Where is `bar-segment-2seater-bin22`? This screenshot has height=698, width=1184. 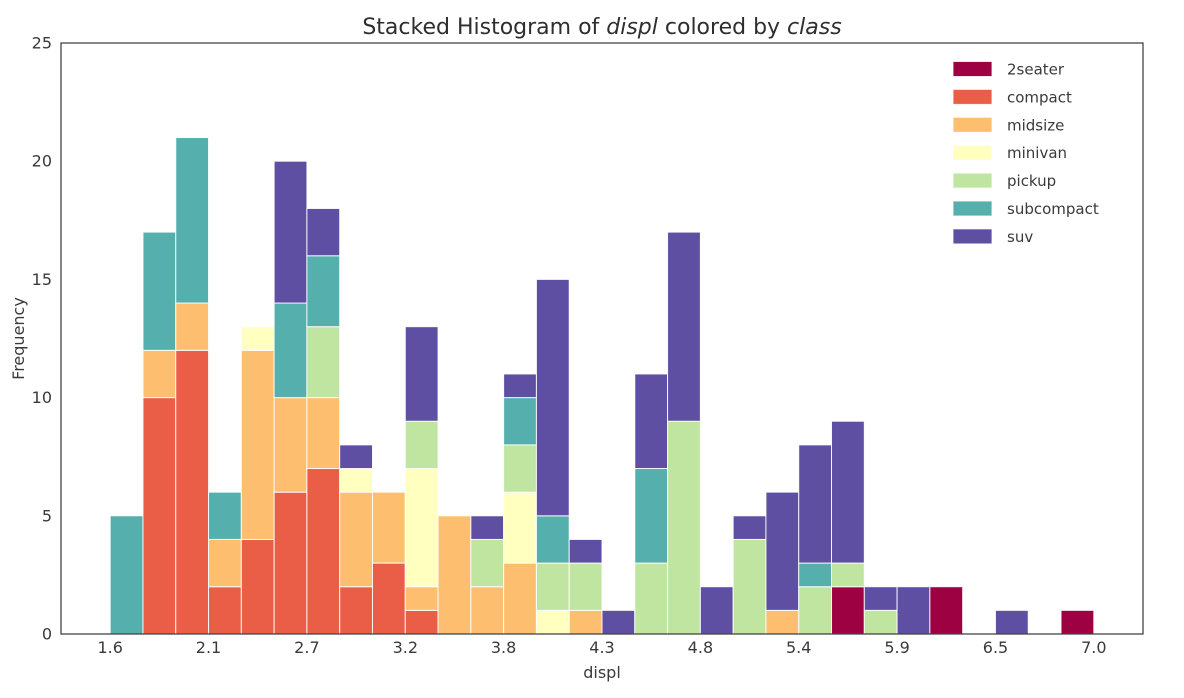 bar-segment-2seater-bin22 is located at coordinates (848, 610).